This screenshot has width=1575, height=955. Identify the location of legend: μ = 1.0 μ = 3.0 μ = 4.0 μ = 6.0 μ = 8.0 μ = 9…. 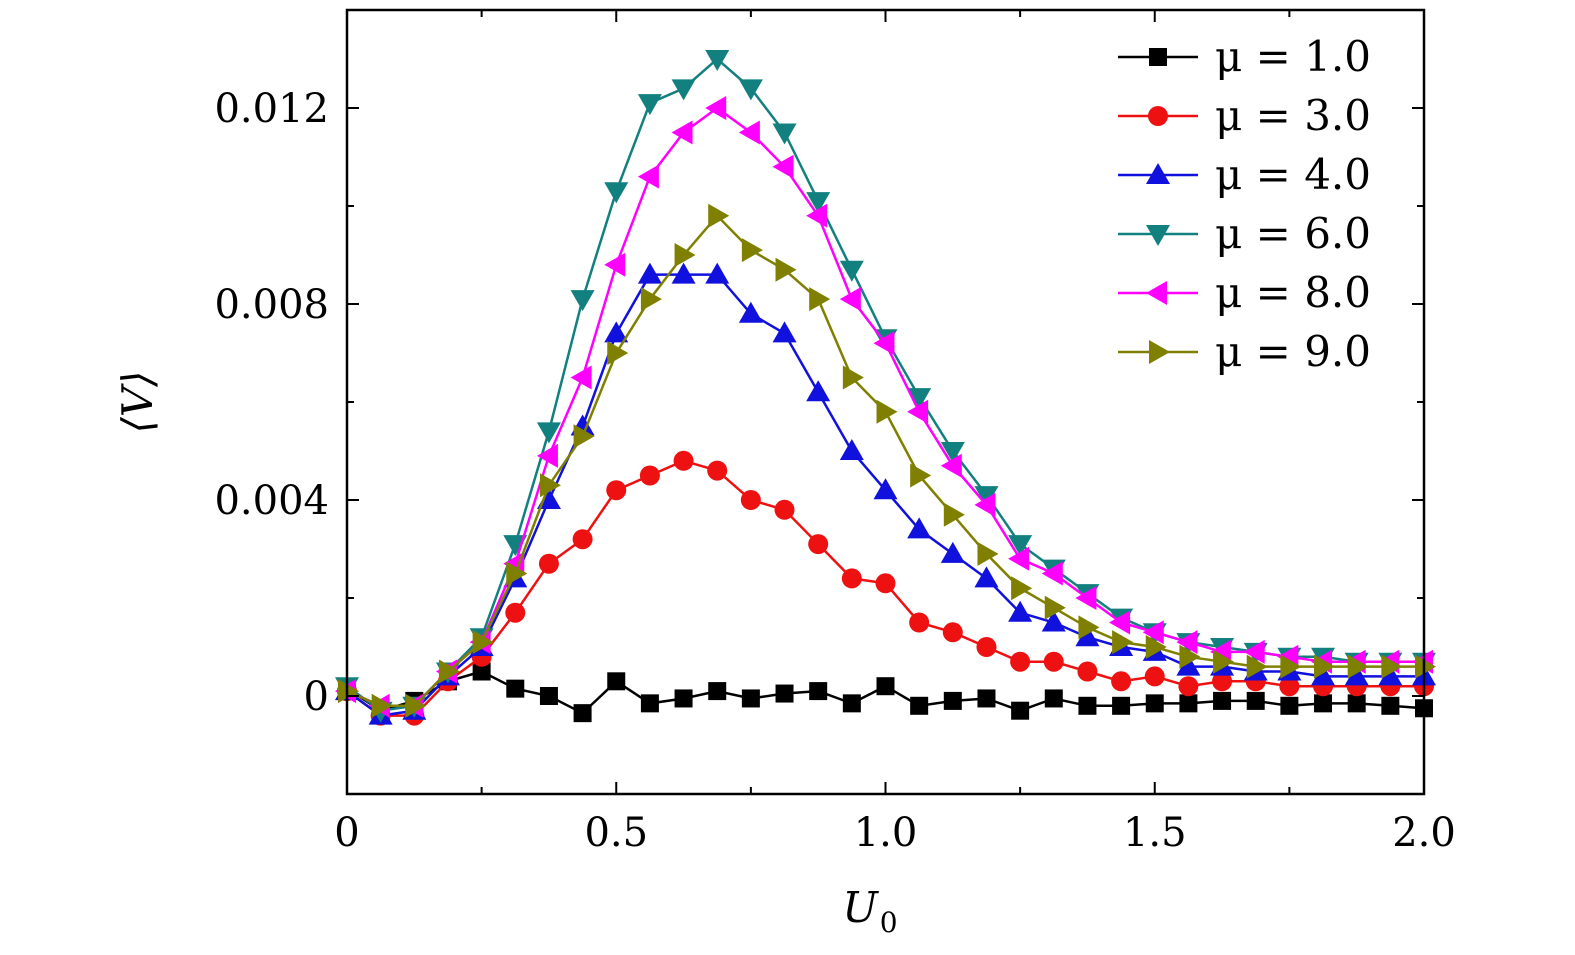
(1244, 204).